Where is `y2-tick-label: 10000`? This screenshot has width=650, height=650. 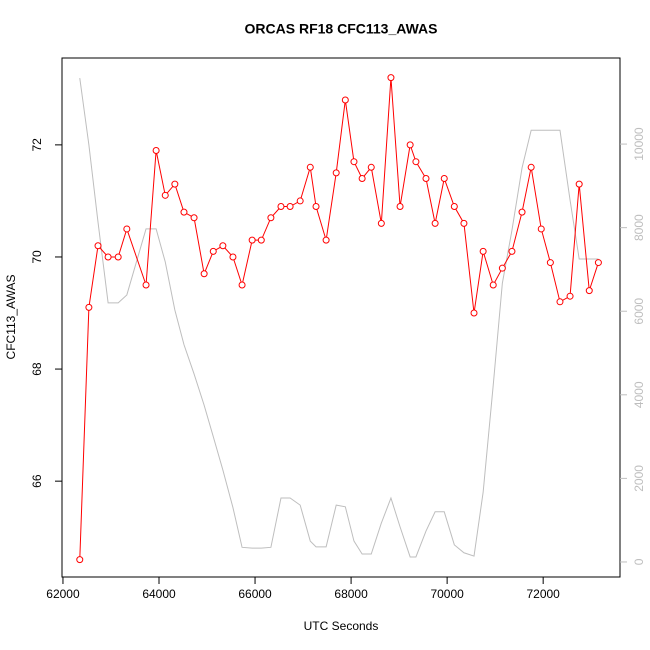
y2-tick-label: 10000 is located at coordinates (639, 144).